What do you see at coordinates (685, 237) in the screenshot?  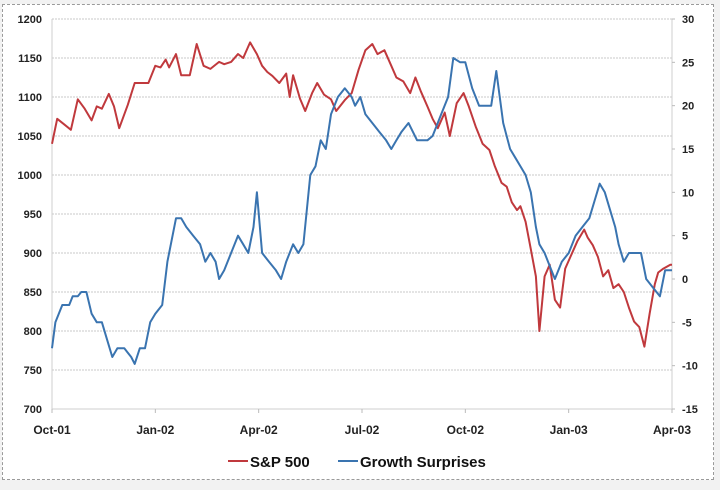 I see `y2-tick-label: 5` at bounding box center [685, 237].